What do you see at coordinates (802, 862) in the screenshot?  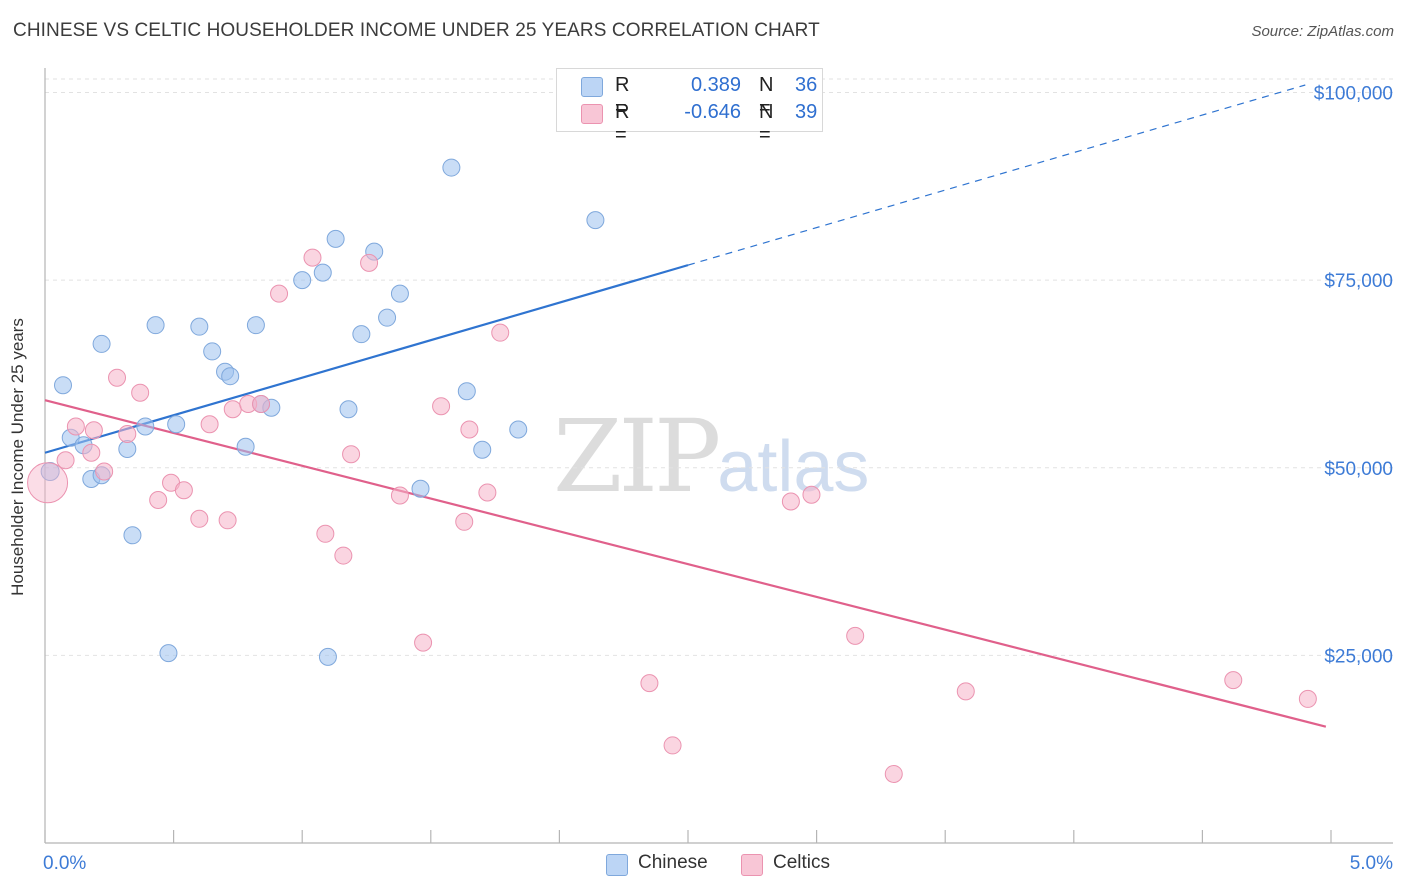 I see `bottom-legend-label: Celtics` at bounding box center [802, 862].